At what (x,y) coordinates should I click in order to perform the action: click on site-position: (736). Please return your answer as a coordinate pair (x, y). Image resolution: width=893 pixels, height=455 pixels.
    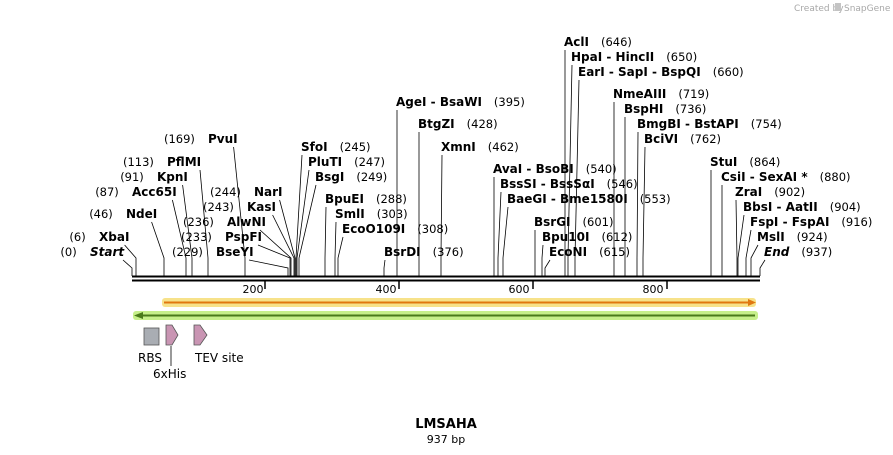
    Looking at the image, I should click on (690, 109).